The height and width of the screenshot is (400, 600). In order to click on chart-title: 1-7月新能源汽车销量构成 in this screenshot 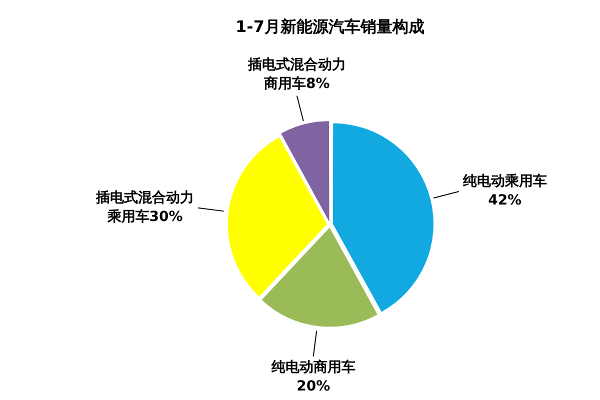, I will do `click(330, 26)`.